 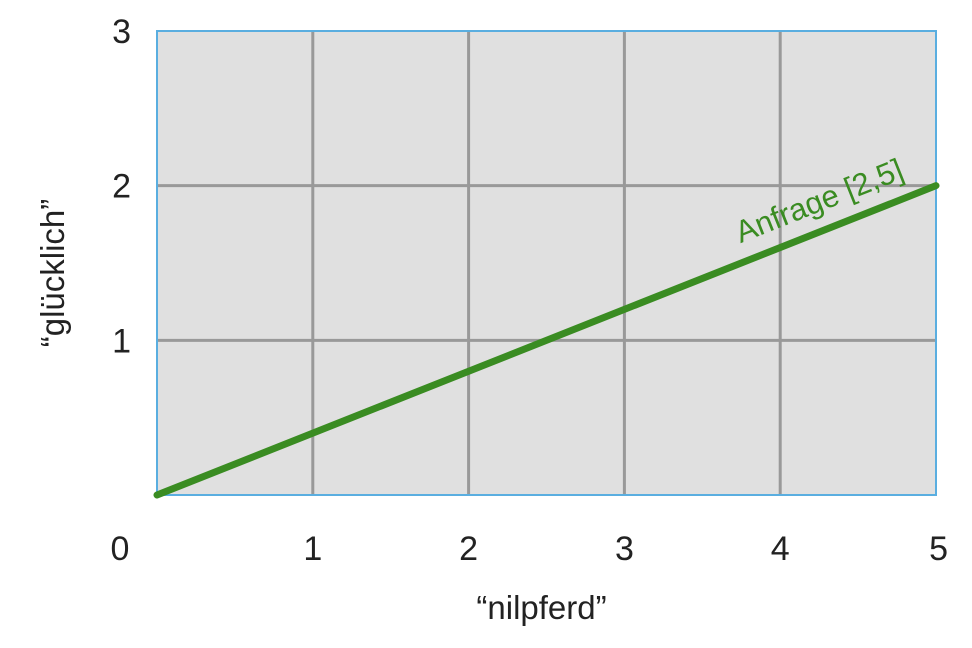 What do you see at coordinates (541, 607) in the screenshot?
I see `x-axis-label: “nilpferd”` at bounding box center [541, 607].